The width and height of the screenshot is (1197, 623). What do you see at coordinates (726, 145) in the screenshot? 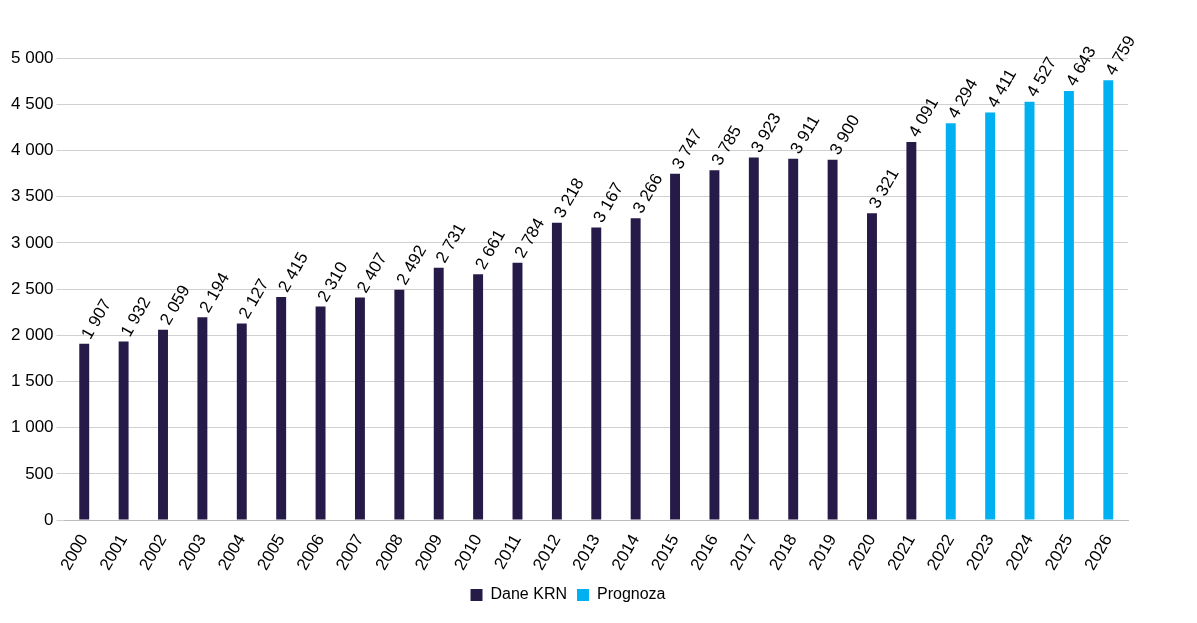
I see `data-label: 3 785` at bounding box center [726, 145].